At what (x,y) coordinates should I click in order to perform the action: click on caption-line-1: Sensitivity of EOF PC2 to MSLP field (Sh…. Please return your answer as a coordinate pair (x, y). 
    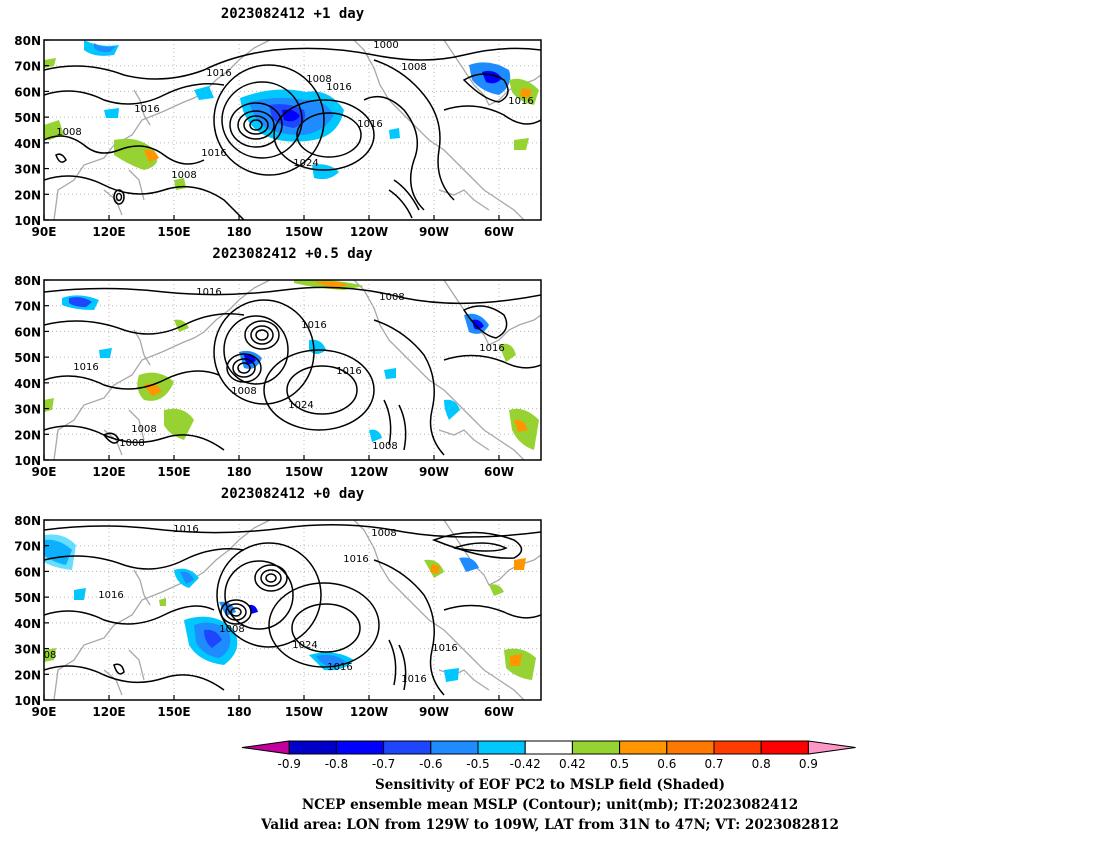
    Looking at the image, I should click on (550, 785).